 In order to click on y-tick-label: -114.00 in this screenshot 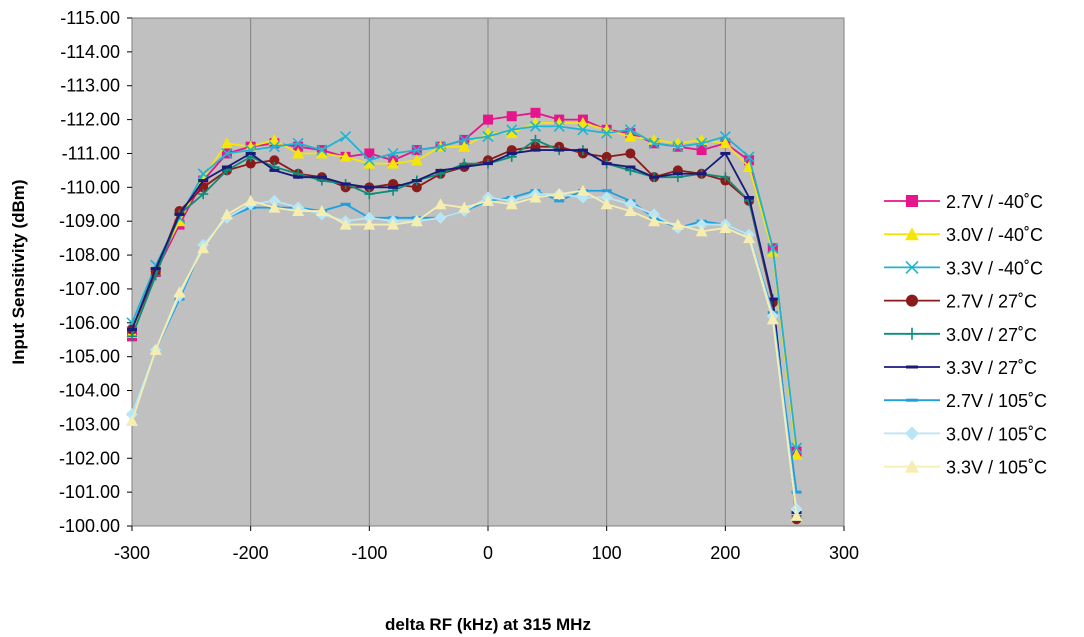, I will do `click(90, 52)`.